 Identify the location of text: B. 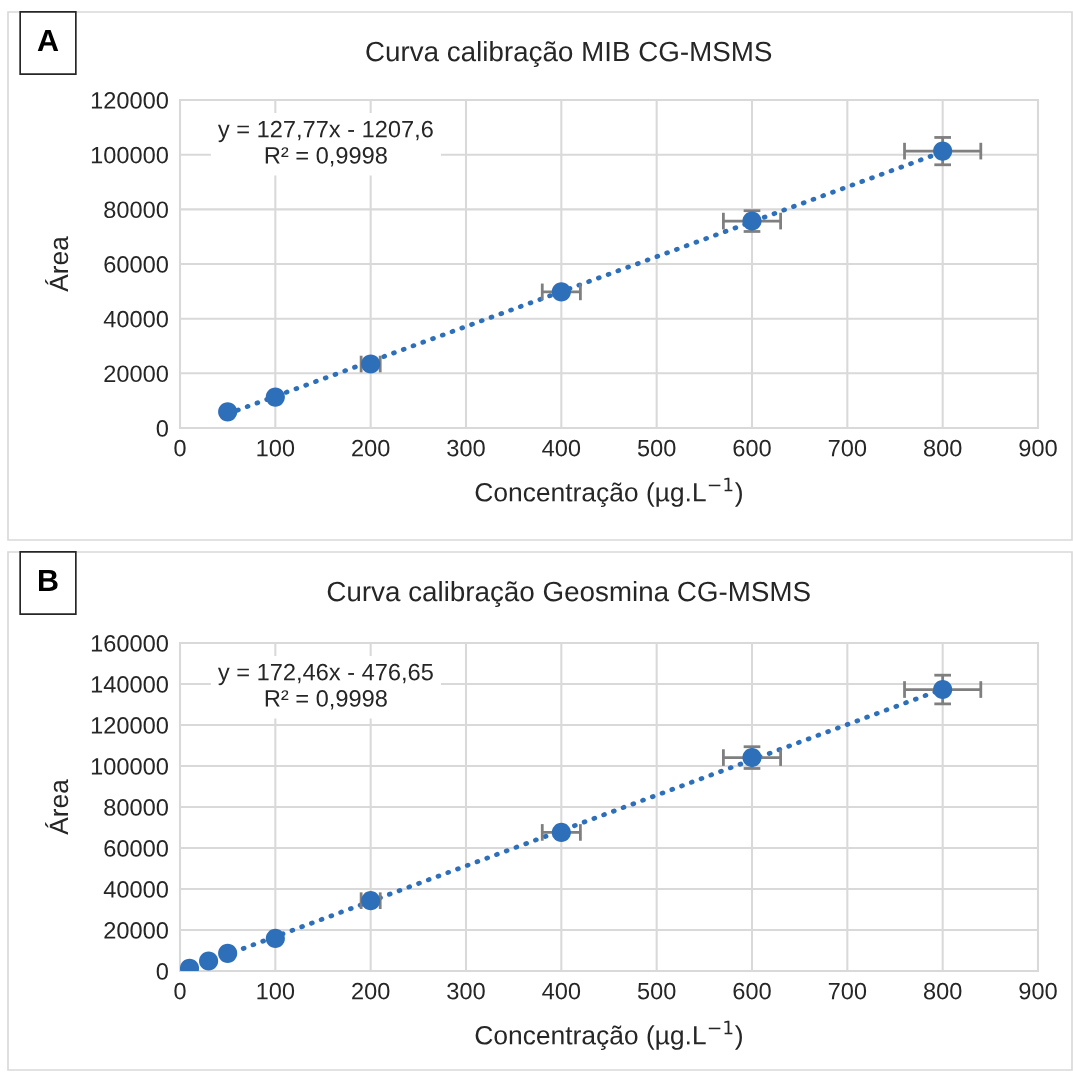
(48, 580).